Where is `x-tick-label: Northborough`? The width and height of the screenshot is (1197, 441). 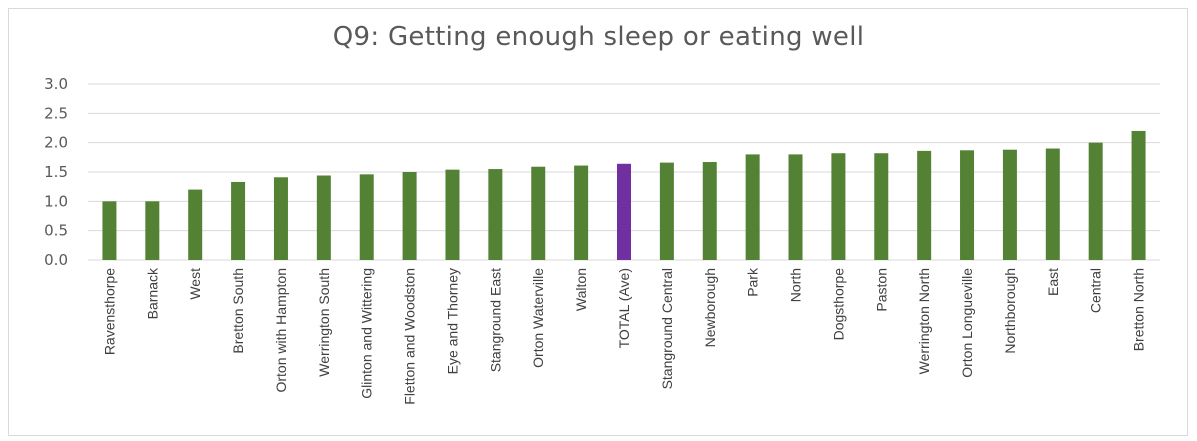
x-tick-label: Northborough is located at coordinates (1010, 311).